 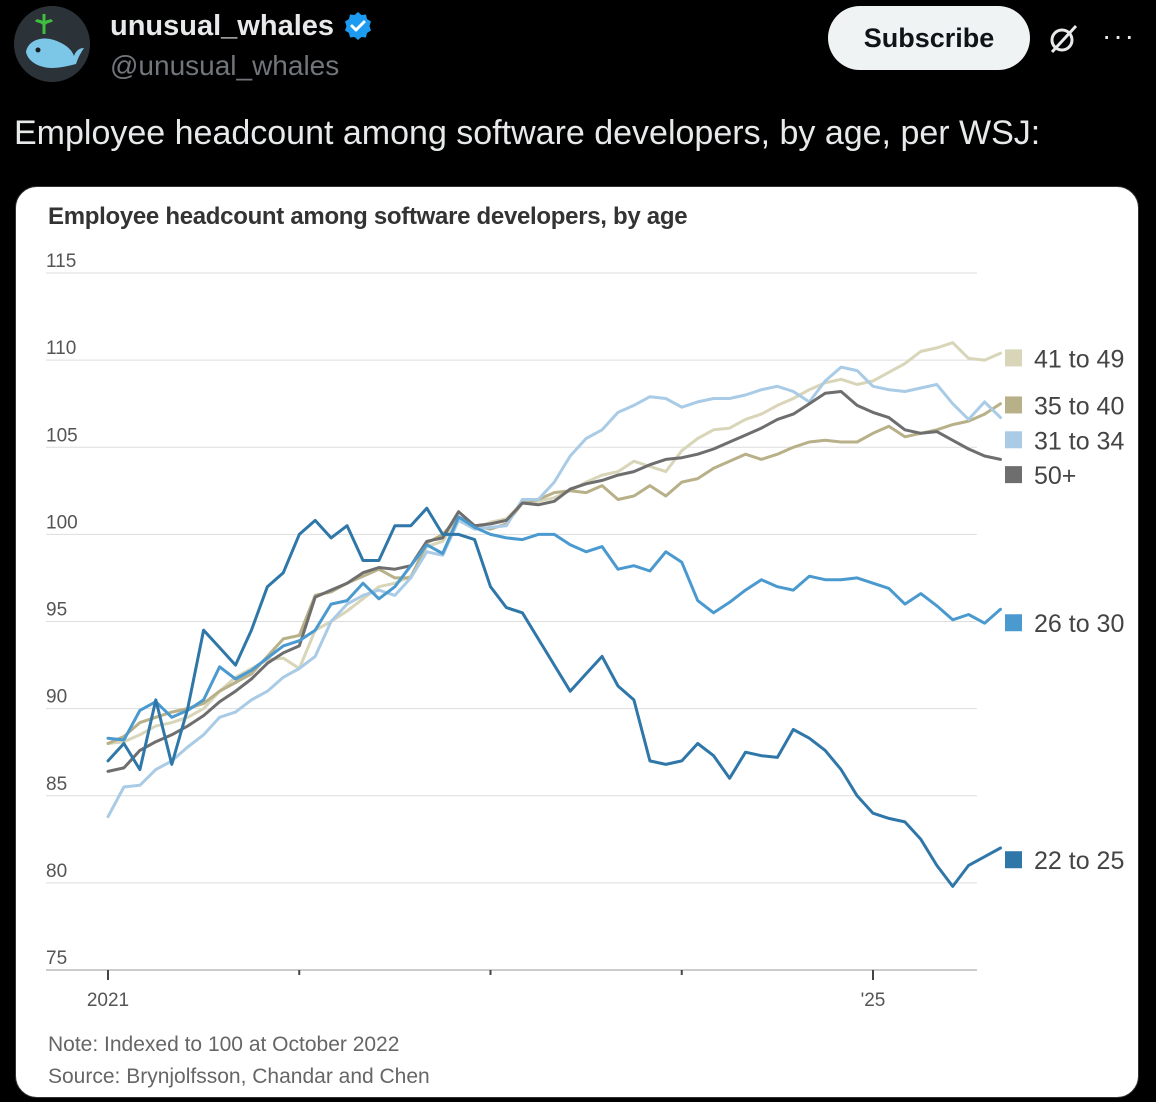 What do you see at coordinates (1119, 35) in the screenshot?
I see `more-icon: ···` at bounding box center [1119, 35].